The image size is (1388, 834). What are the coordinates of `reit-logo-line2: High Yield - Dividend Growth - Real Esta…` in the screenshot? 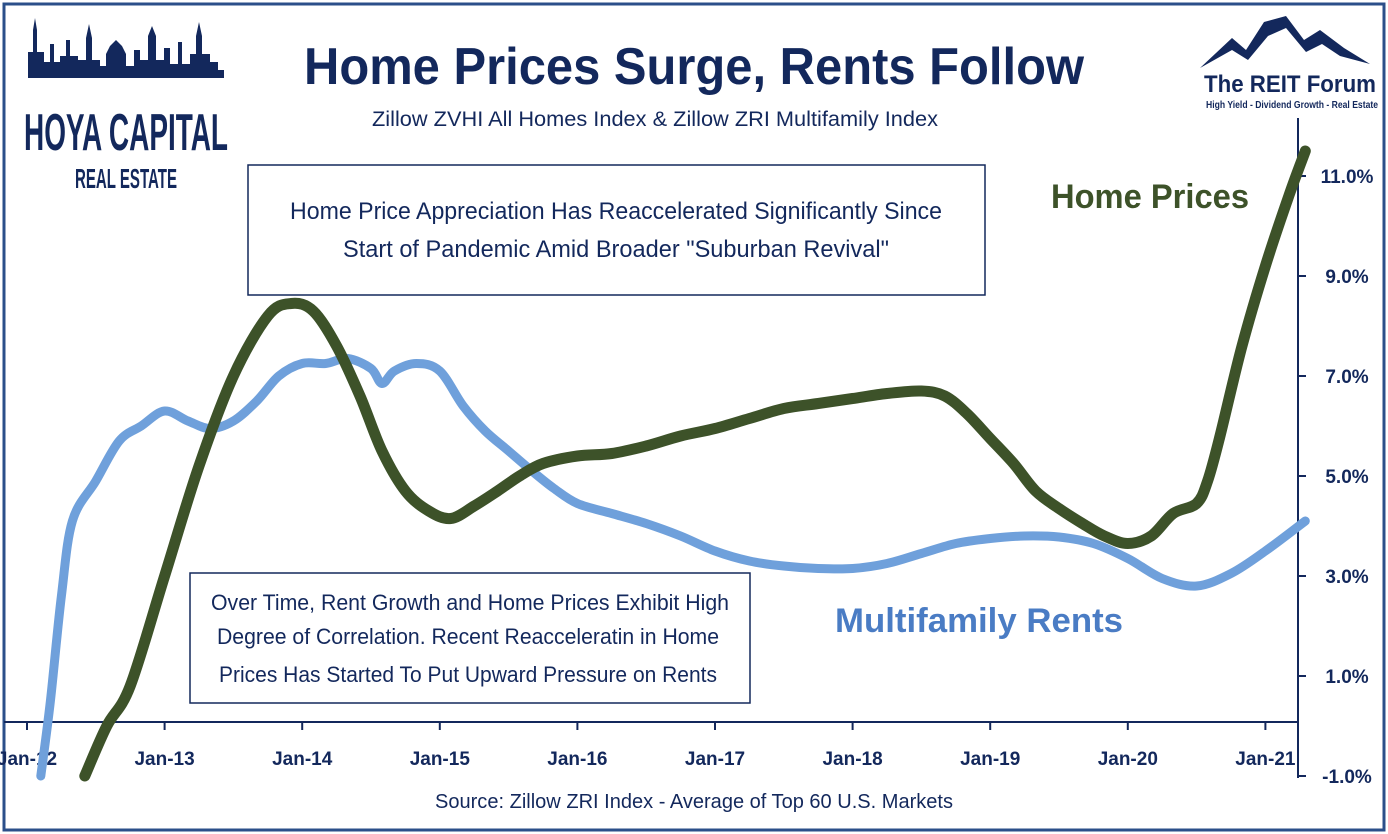 It's located at (1292, 105).